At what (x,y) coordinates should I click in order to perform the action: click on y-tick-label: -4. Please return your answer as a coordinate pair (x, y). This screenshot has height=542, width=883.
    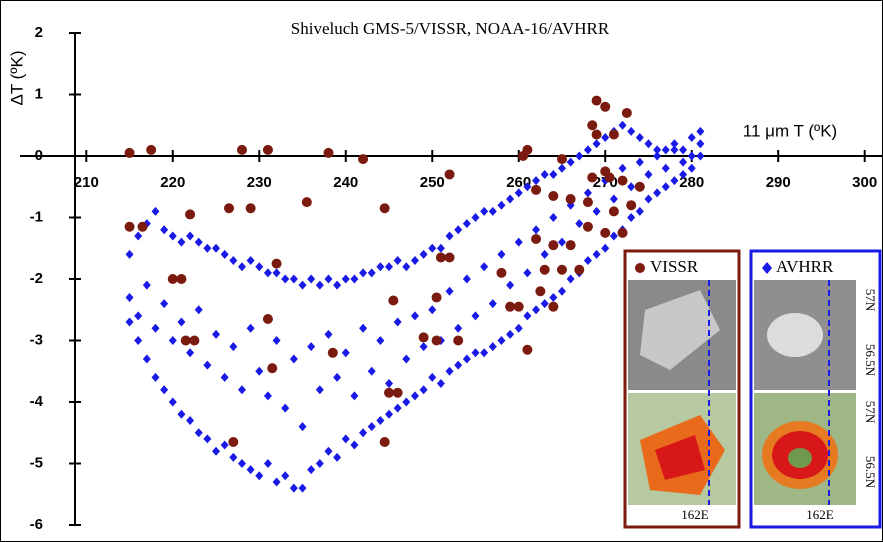
    Looking at the image, I should click on (37, 401).